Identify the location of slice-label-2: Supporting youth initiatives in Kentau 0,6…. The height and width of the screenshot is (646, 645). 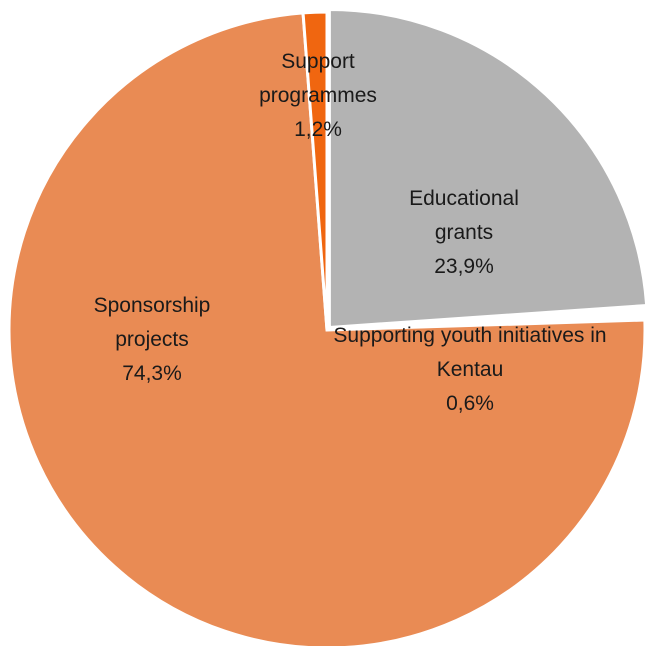
(469, 369).